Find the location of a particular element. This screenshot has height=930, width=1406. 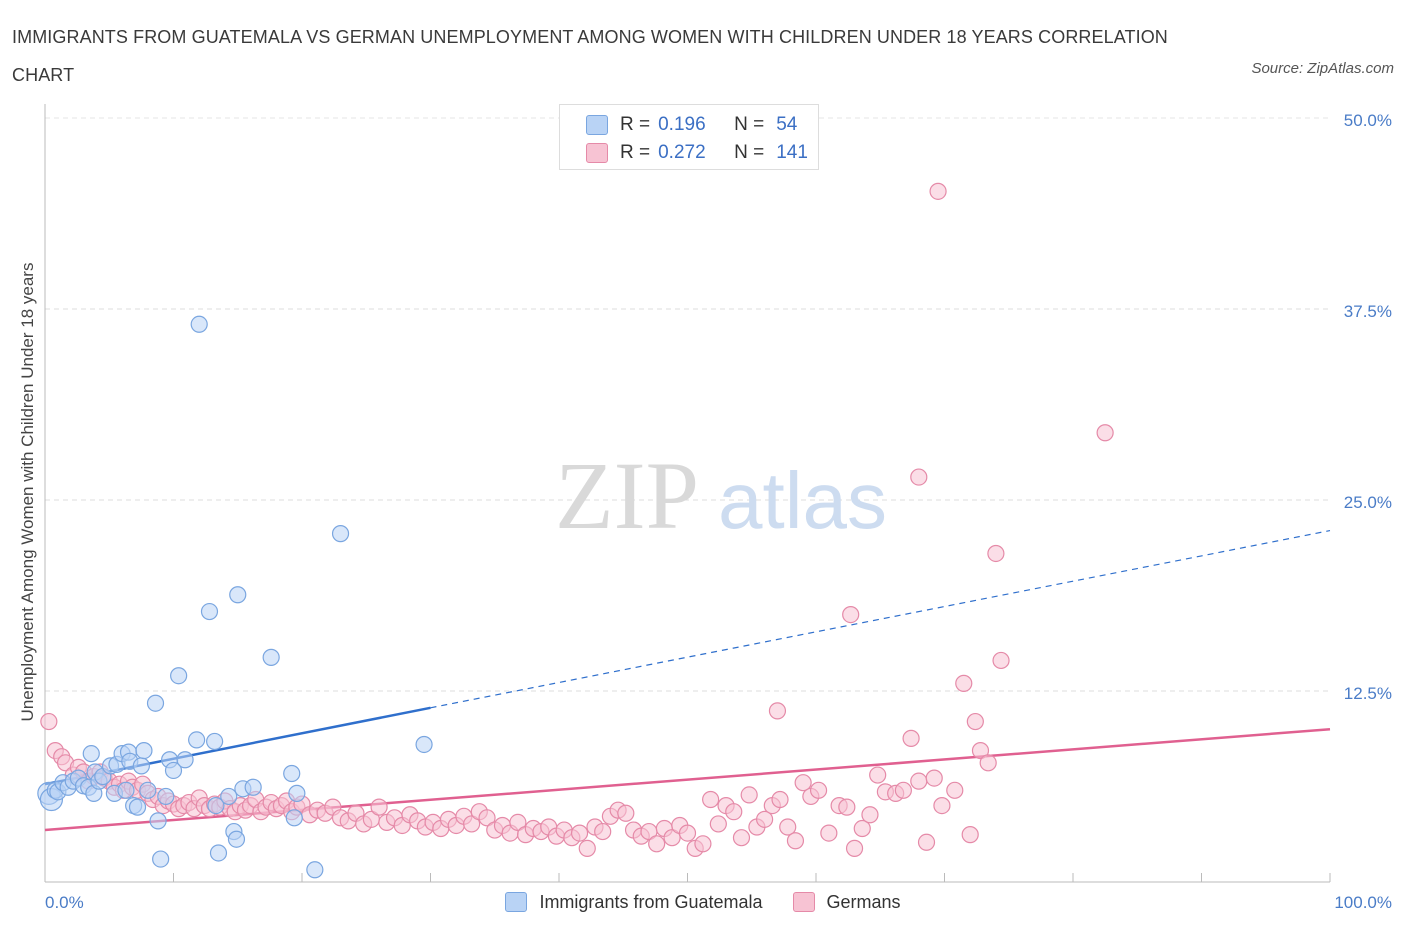

n-value: 141 is located at coordinates (792, 152).